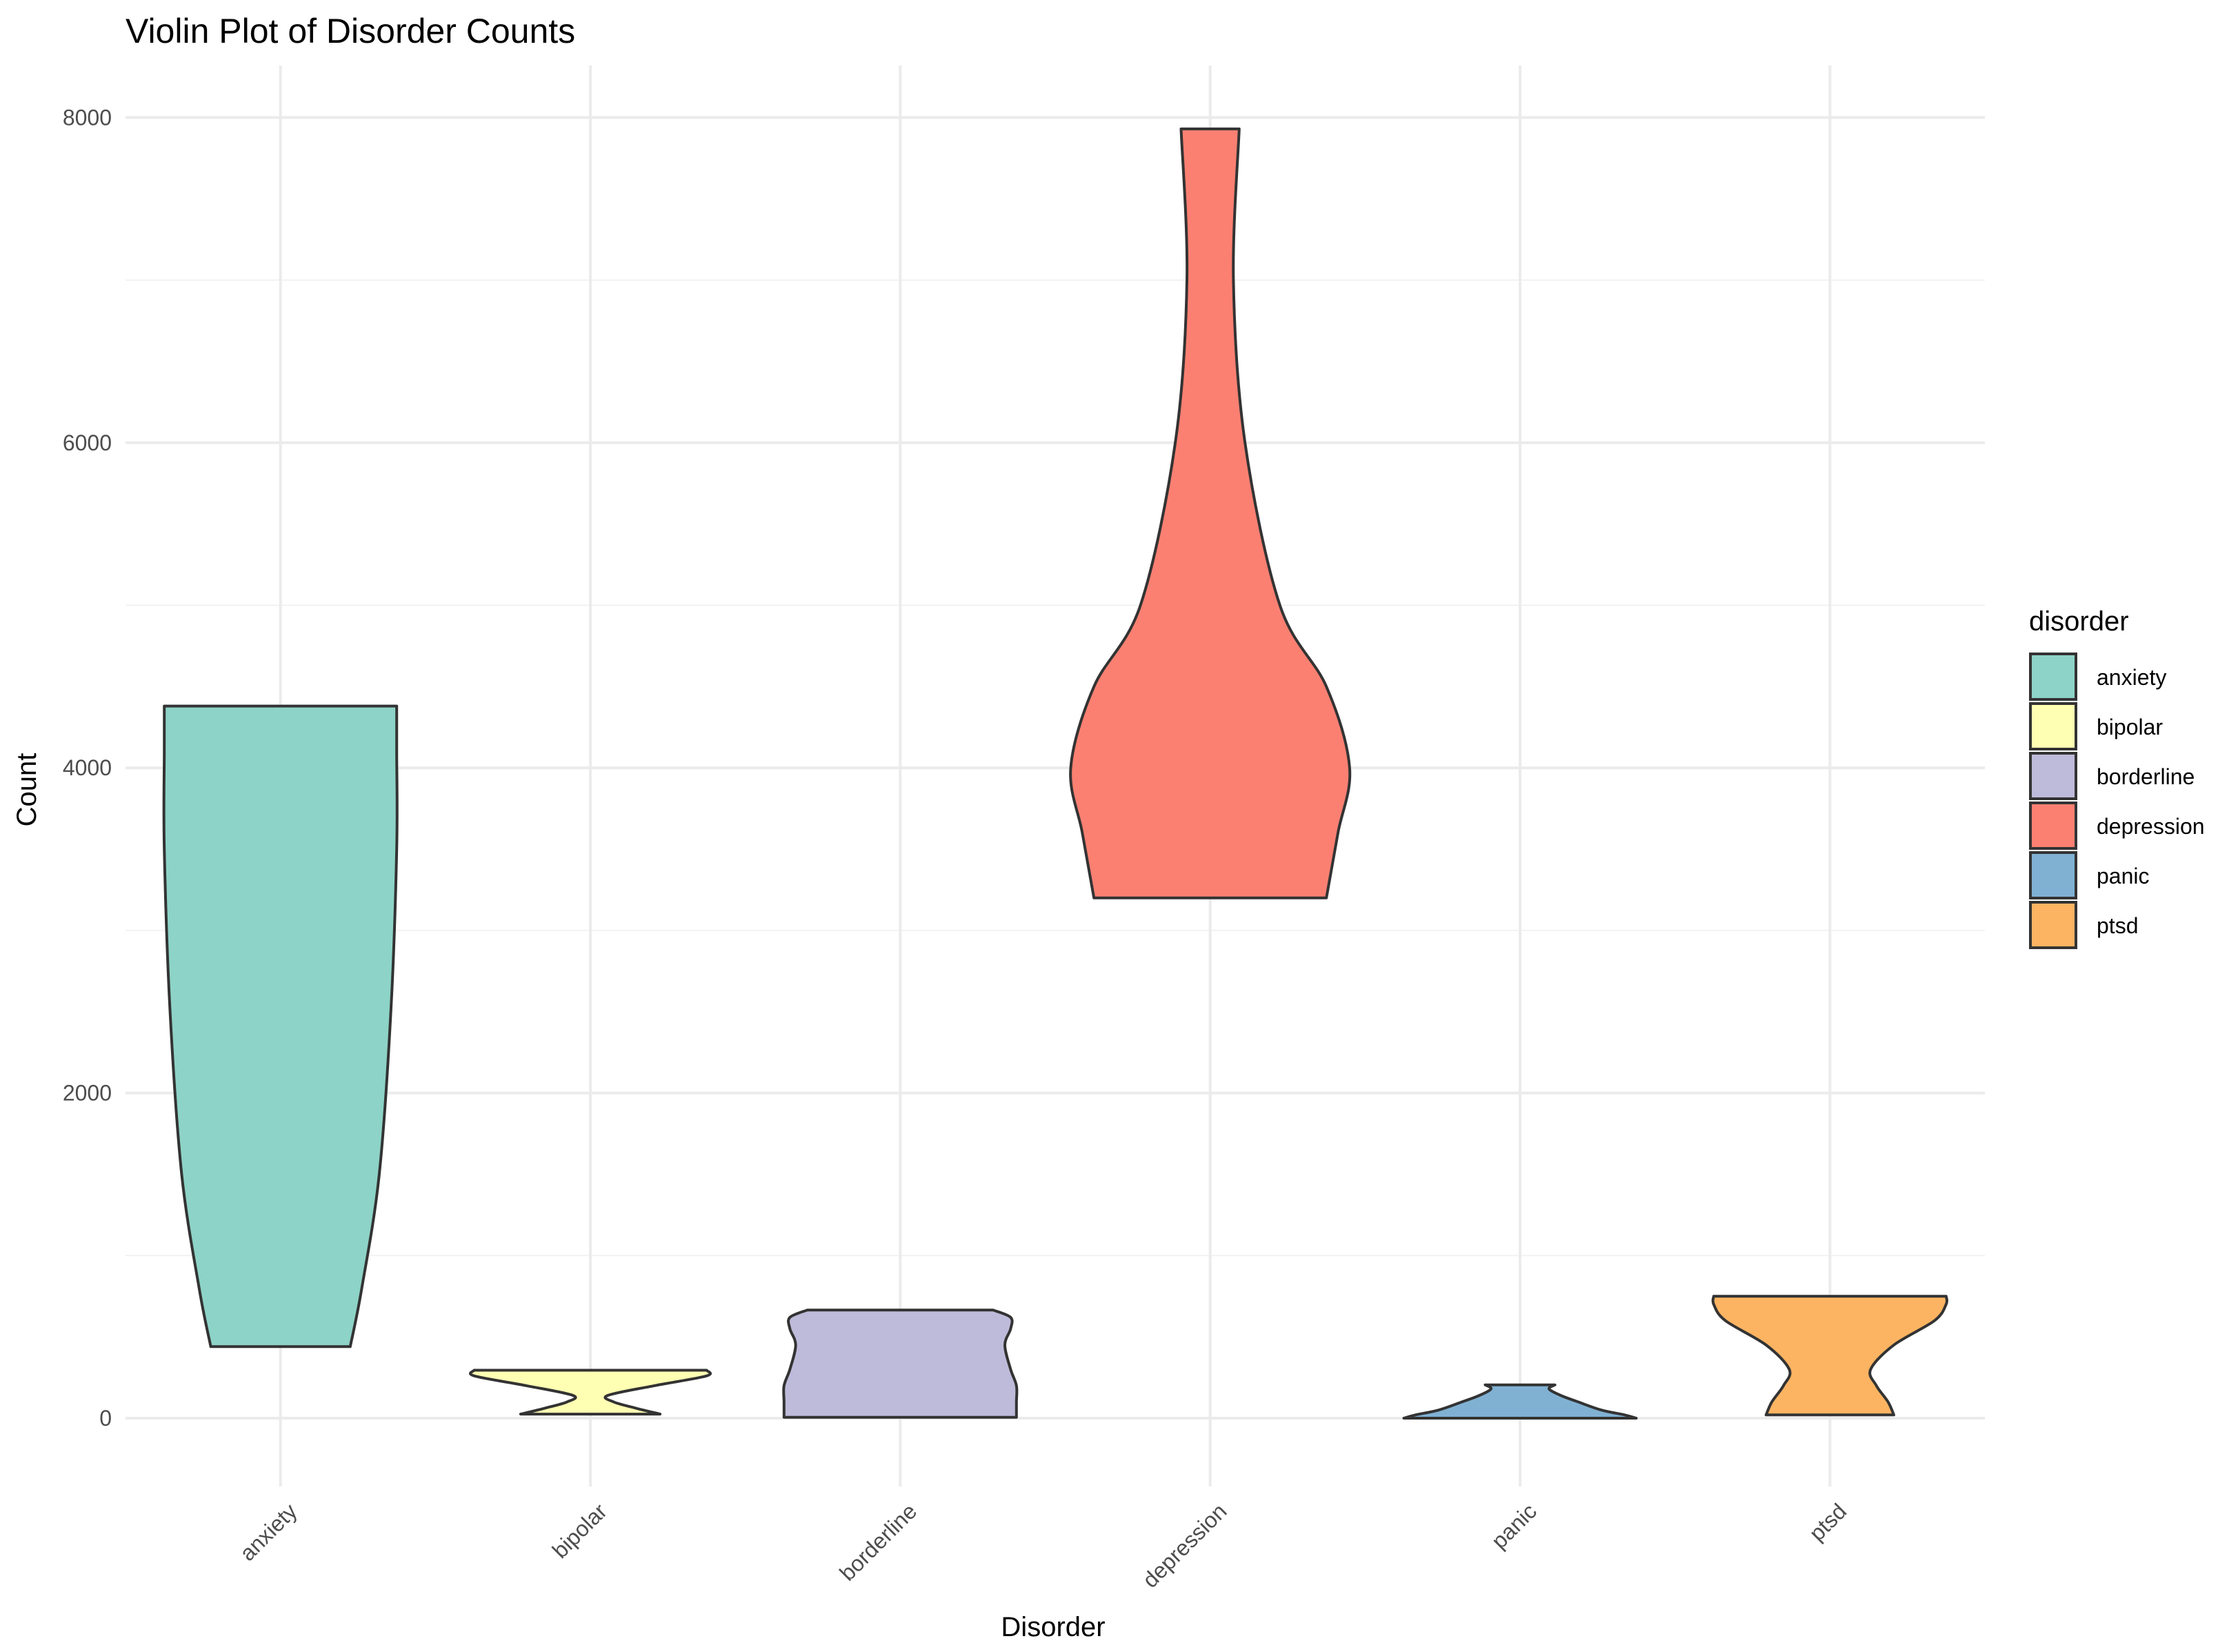  Describe the element at coordinates (87, 117) in the screenshot. I see `y-tick-label: 8000` at that location.